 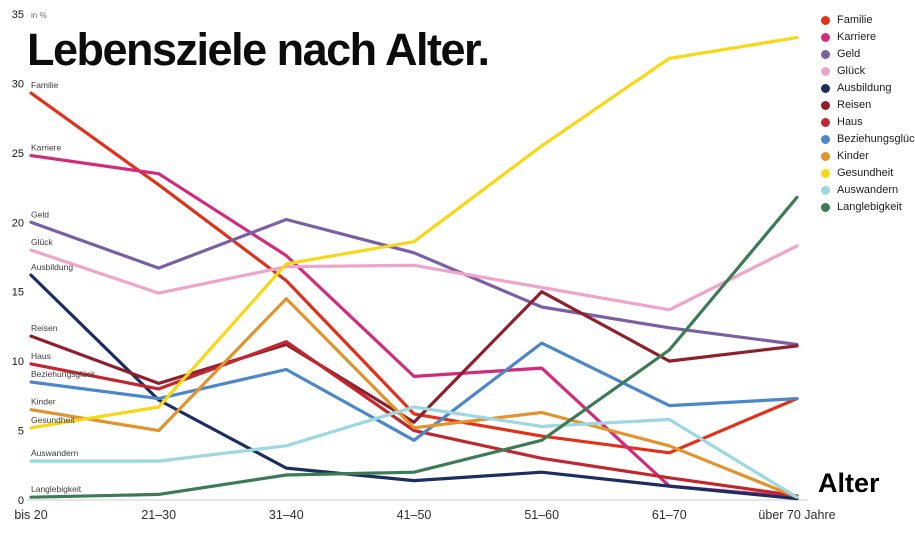 I want to click on series-start-label: Geld, so click(x=40, y=214).